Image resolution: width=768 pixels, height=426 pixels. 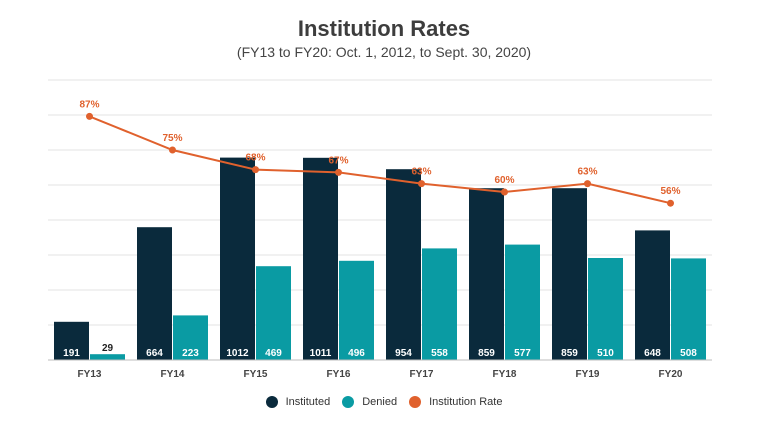 What do you see at coordinates (439, 353) in the screenshot?
I see `data-label-denied-fy17: 558` at bounding box center [439, 353].